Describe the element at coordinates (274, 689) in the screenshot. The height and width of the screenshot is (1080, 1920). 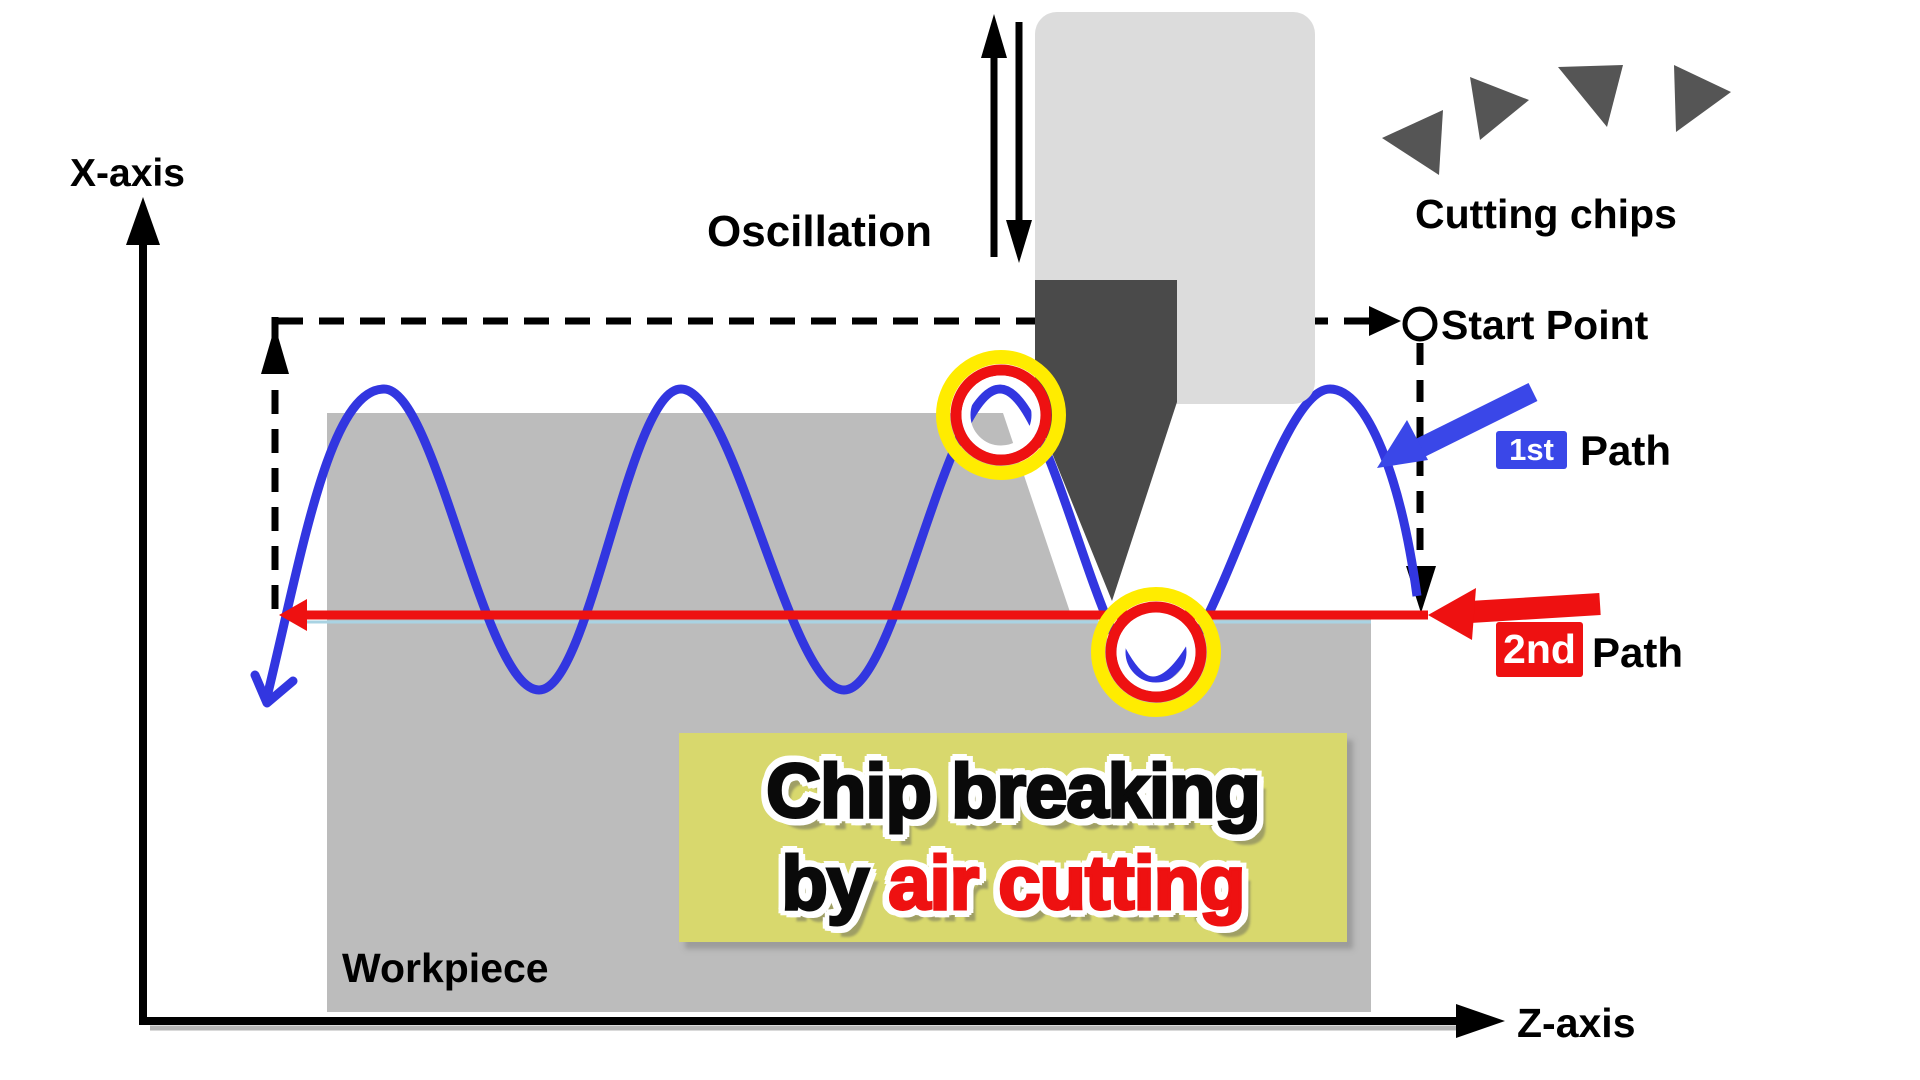
I see `first-path-end-arrowhead` at that location.